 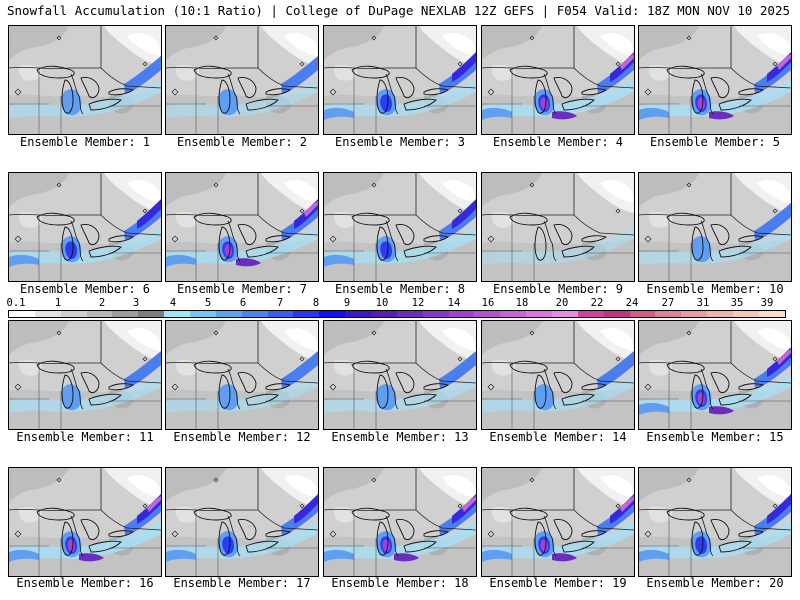 What do you see at coordinates (243, 303) in the screenshot?
I see `colorbar-label: 6` at bounding box center [243, 303].